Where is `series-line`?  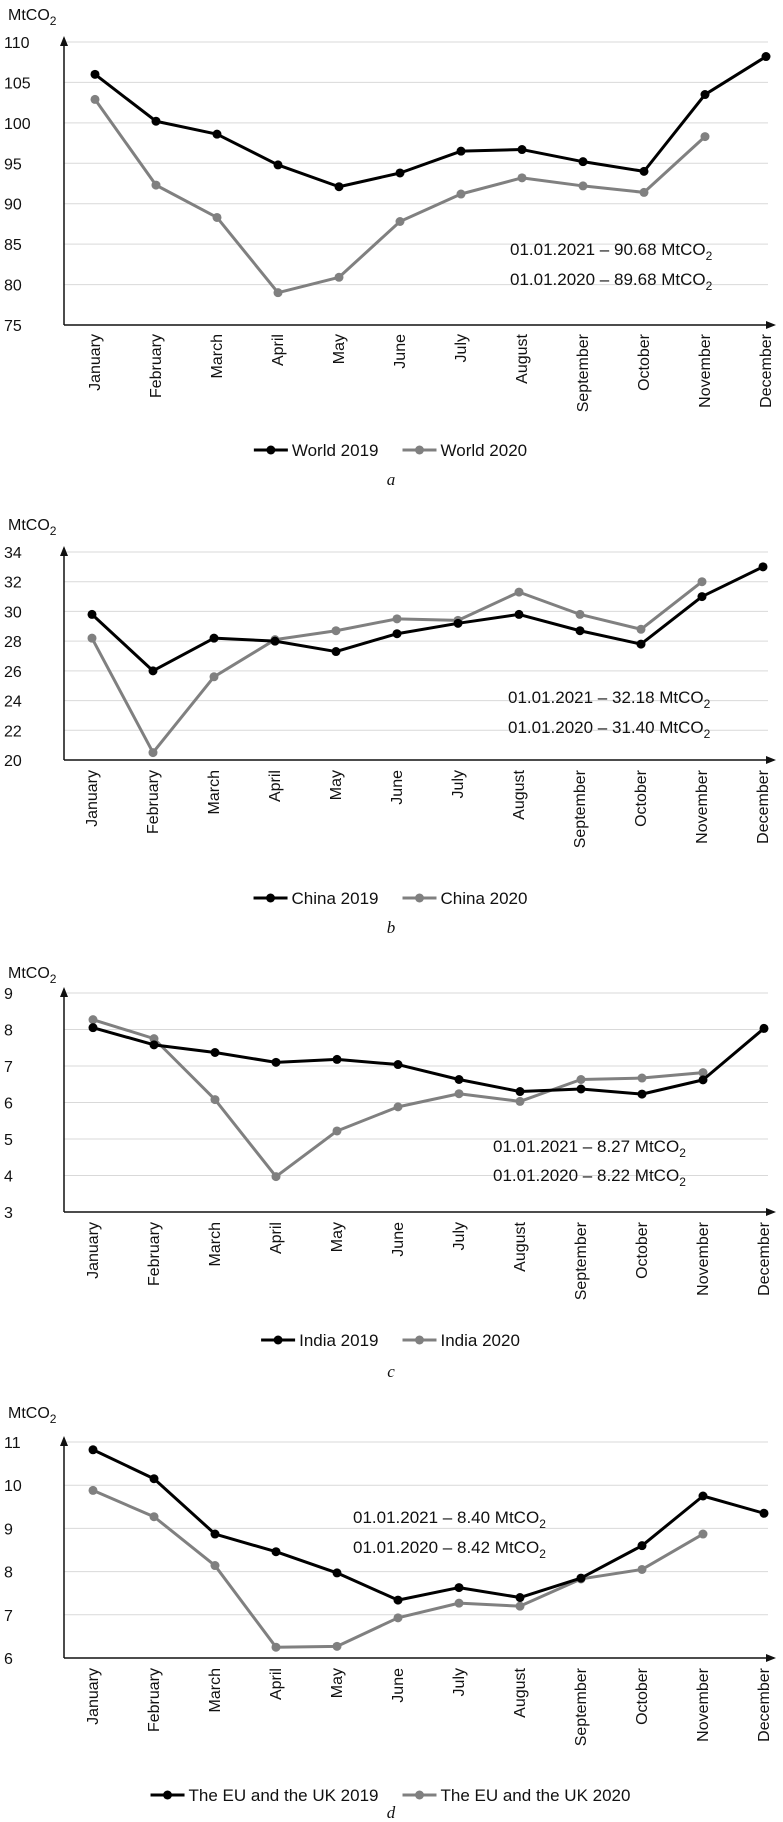 series-line is located at coordinates (428, 1061).